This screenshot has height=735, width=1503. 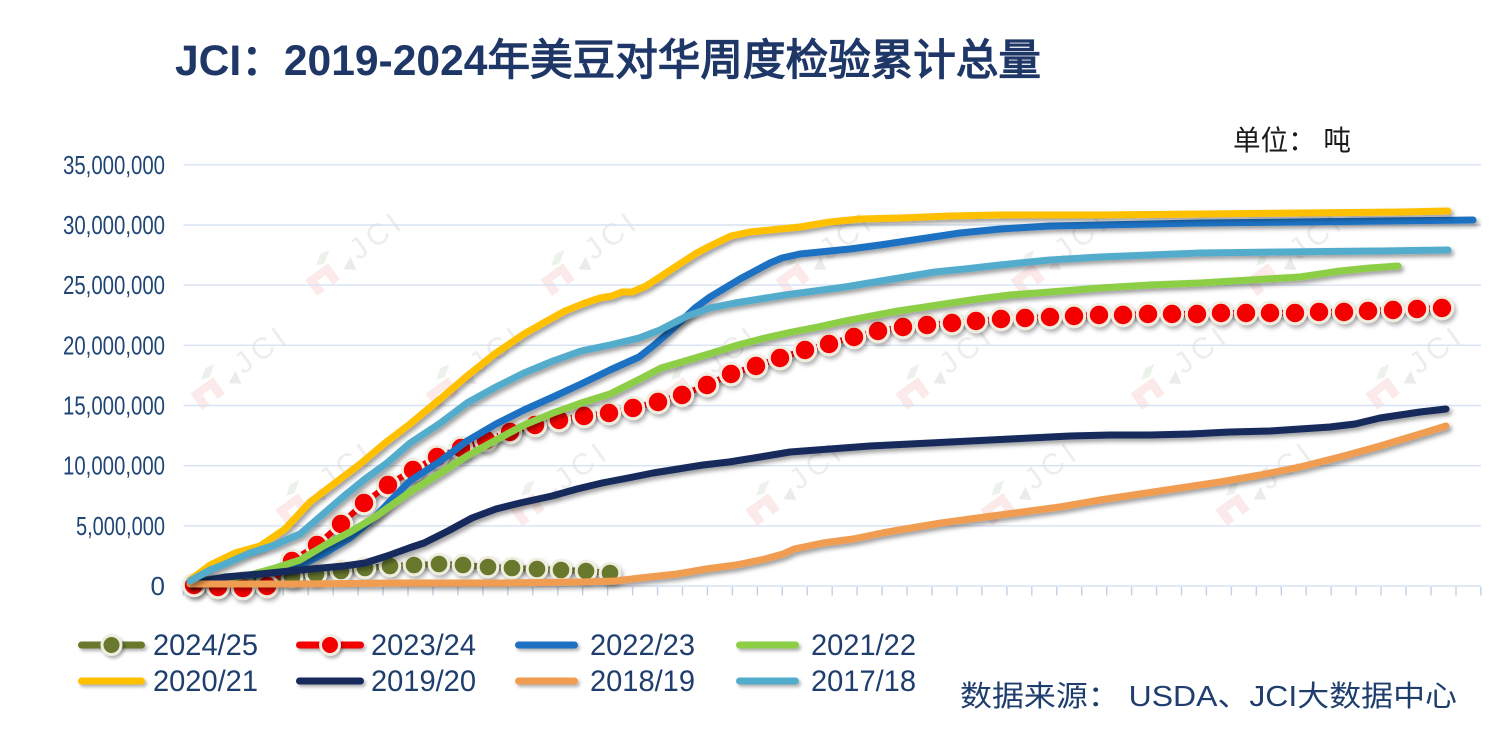 What do you see at coordinates (863, 681) in the screenshot?
I see `svg-text: 2017/18` at bounding box center [863, 681].